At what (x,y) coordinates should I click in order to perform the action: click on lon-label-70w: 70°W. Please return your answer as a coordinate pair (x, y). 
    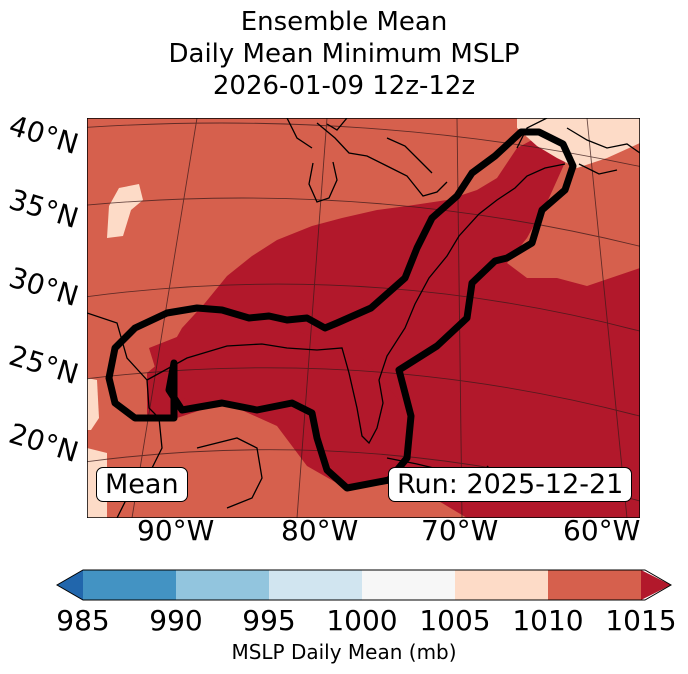
    Looking at the image, I should click on (460, 530).